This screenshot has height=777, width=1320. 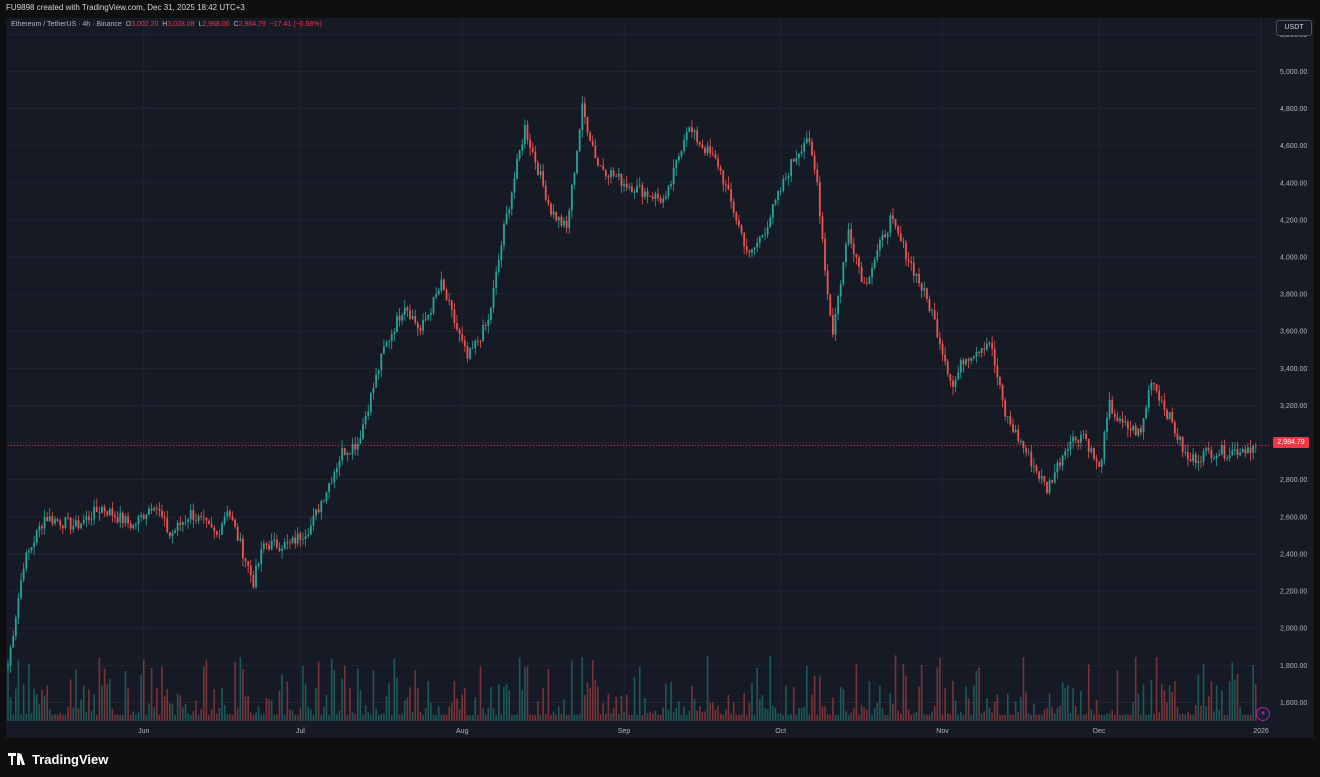 I want to click on bolt-icon: ⚡, so click(x=1263, y=714).